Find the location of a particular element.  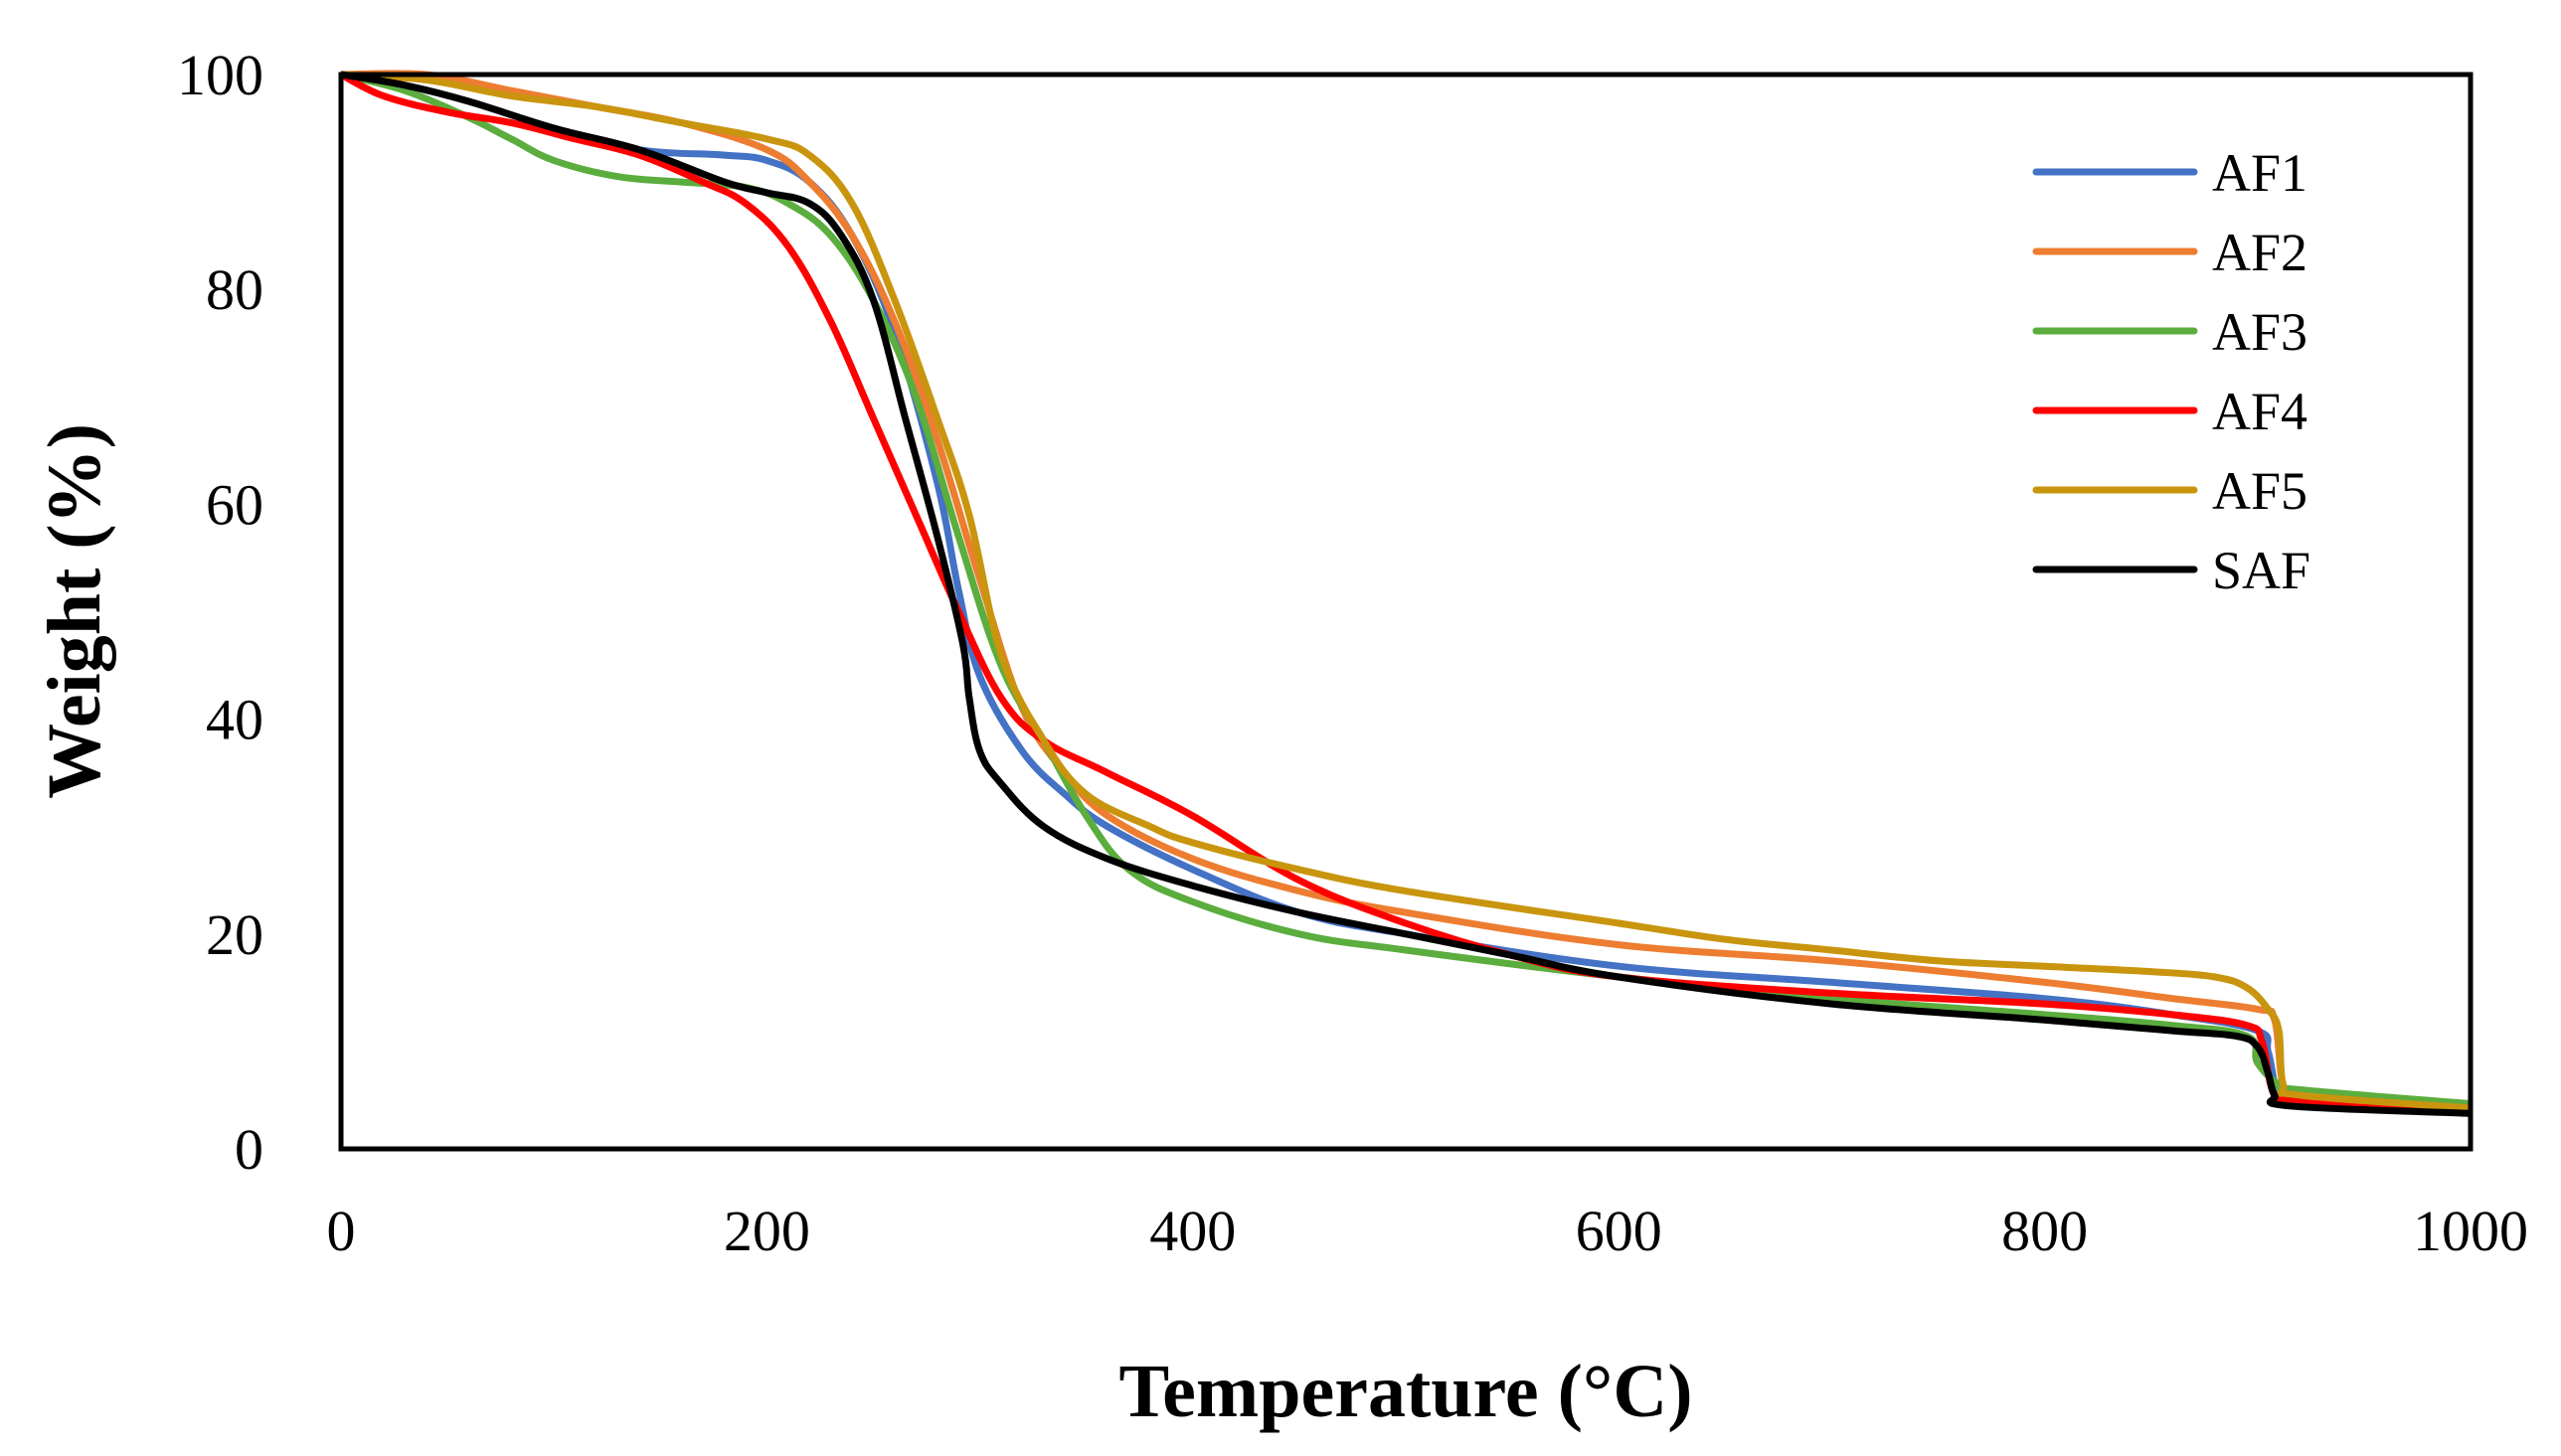

legend-label: AF3 is located at coordinates (2259, 332).